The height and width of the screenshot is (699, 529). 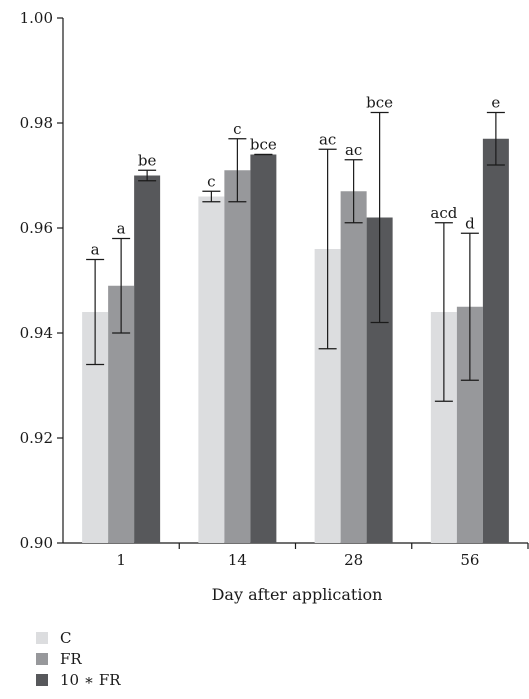 I want to click on legend-item: FR, so click(x=78, y=658).